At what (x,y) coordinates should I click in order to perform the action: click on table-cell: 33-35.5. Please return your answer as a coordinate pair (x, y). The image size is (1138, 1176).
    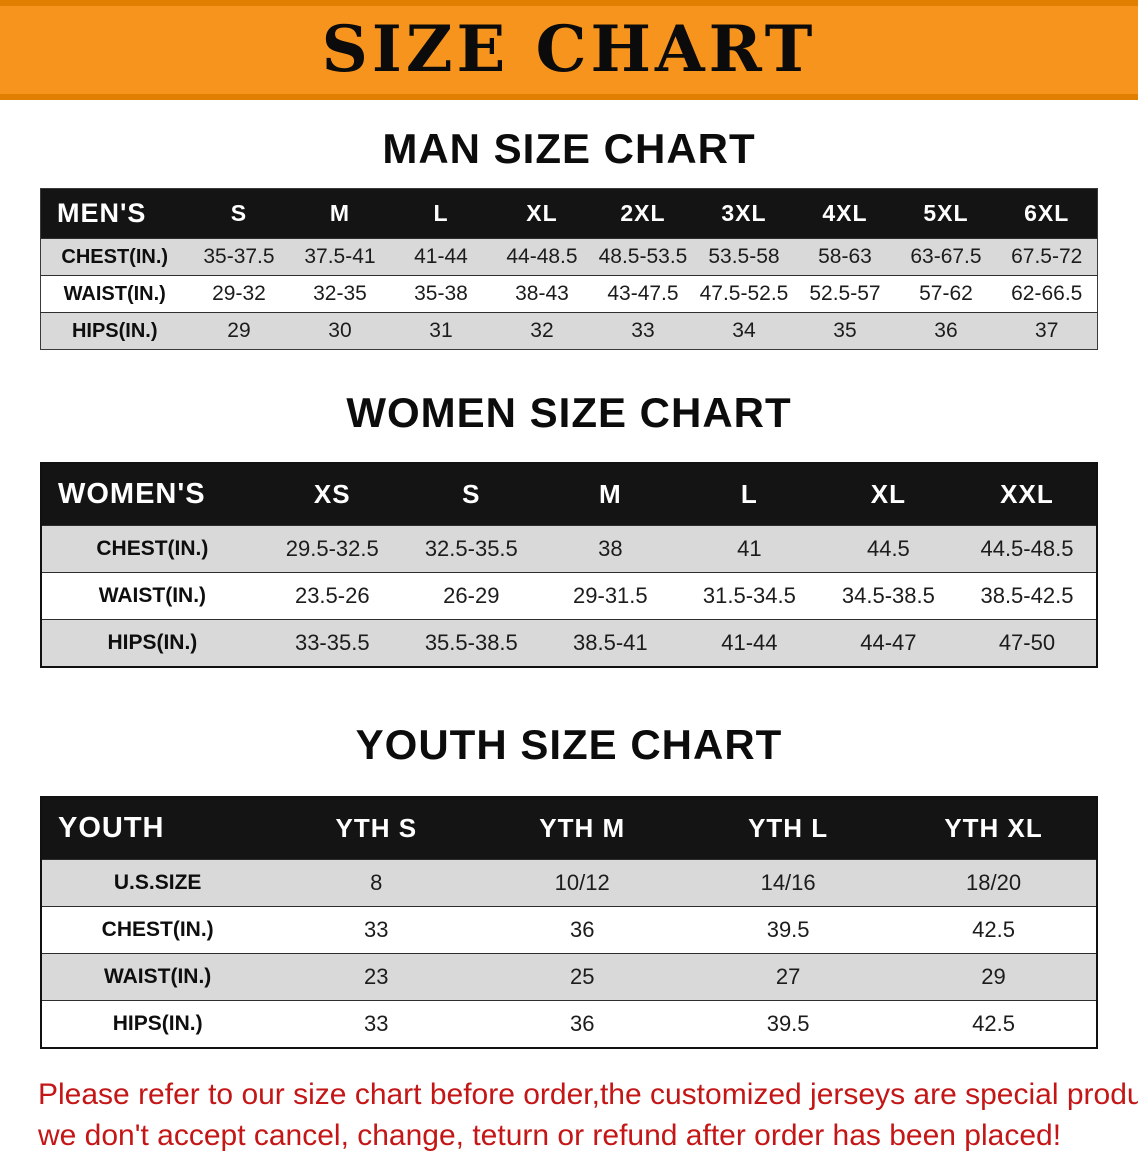
    Looking at the image, I should click on (332, 643).